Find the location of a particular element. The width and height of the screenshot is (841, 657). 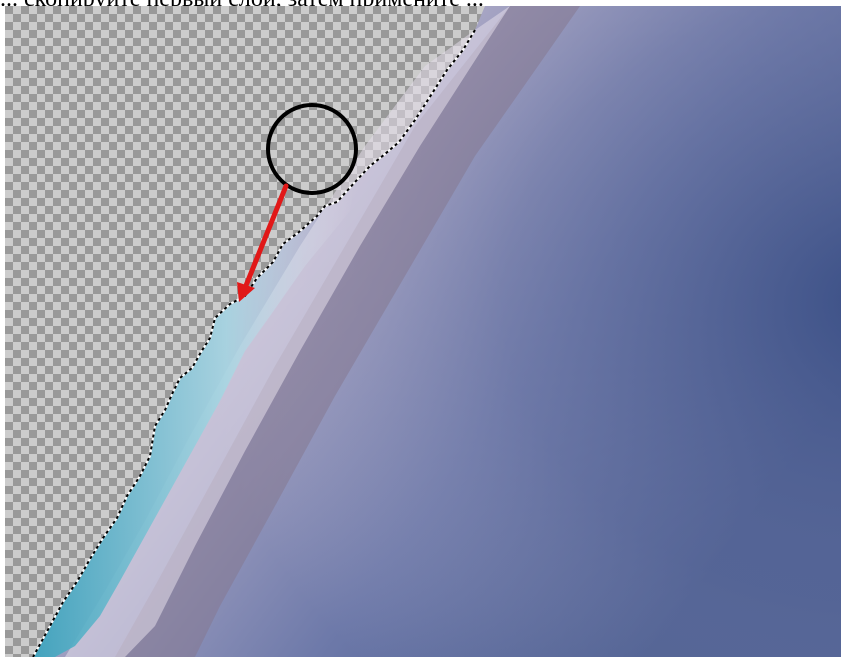

annotation-arrow is located at coordinates (263, 242).